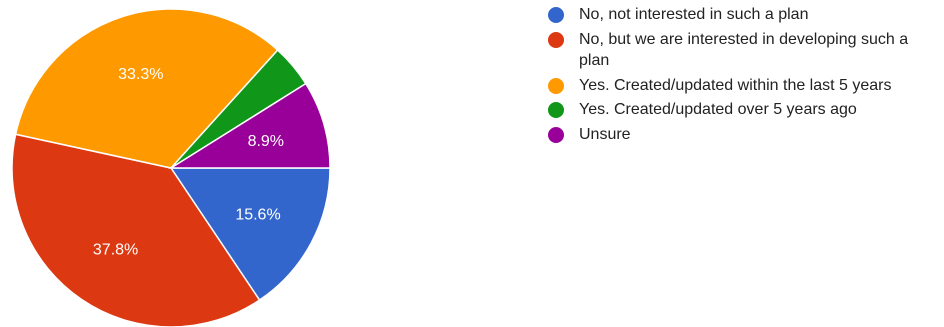  I want to click on legend-label: Yes. Created/updated over 5 years ago, so click(718, 109).